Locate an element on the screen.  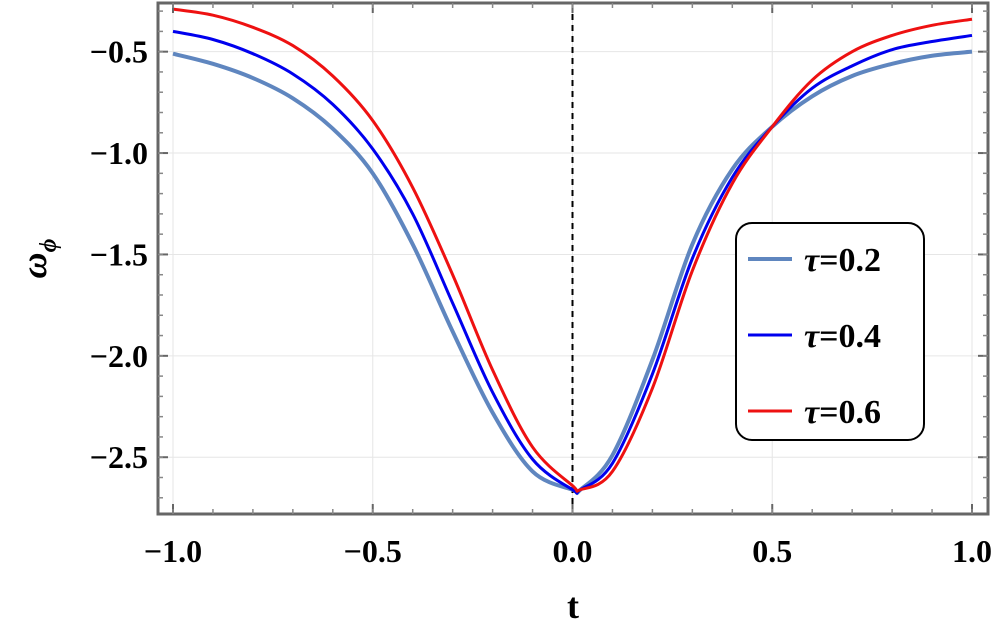
legend: τ=0.2 τ=0.4 τ=0.6 is located at coordinates (830, 331).